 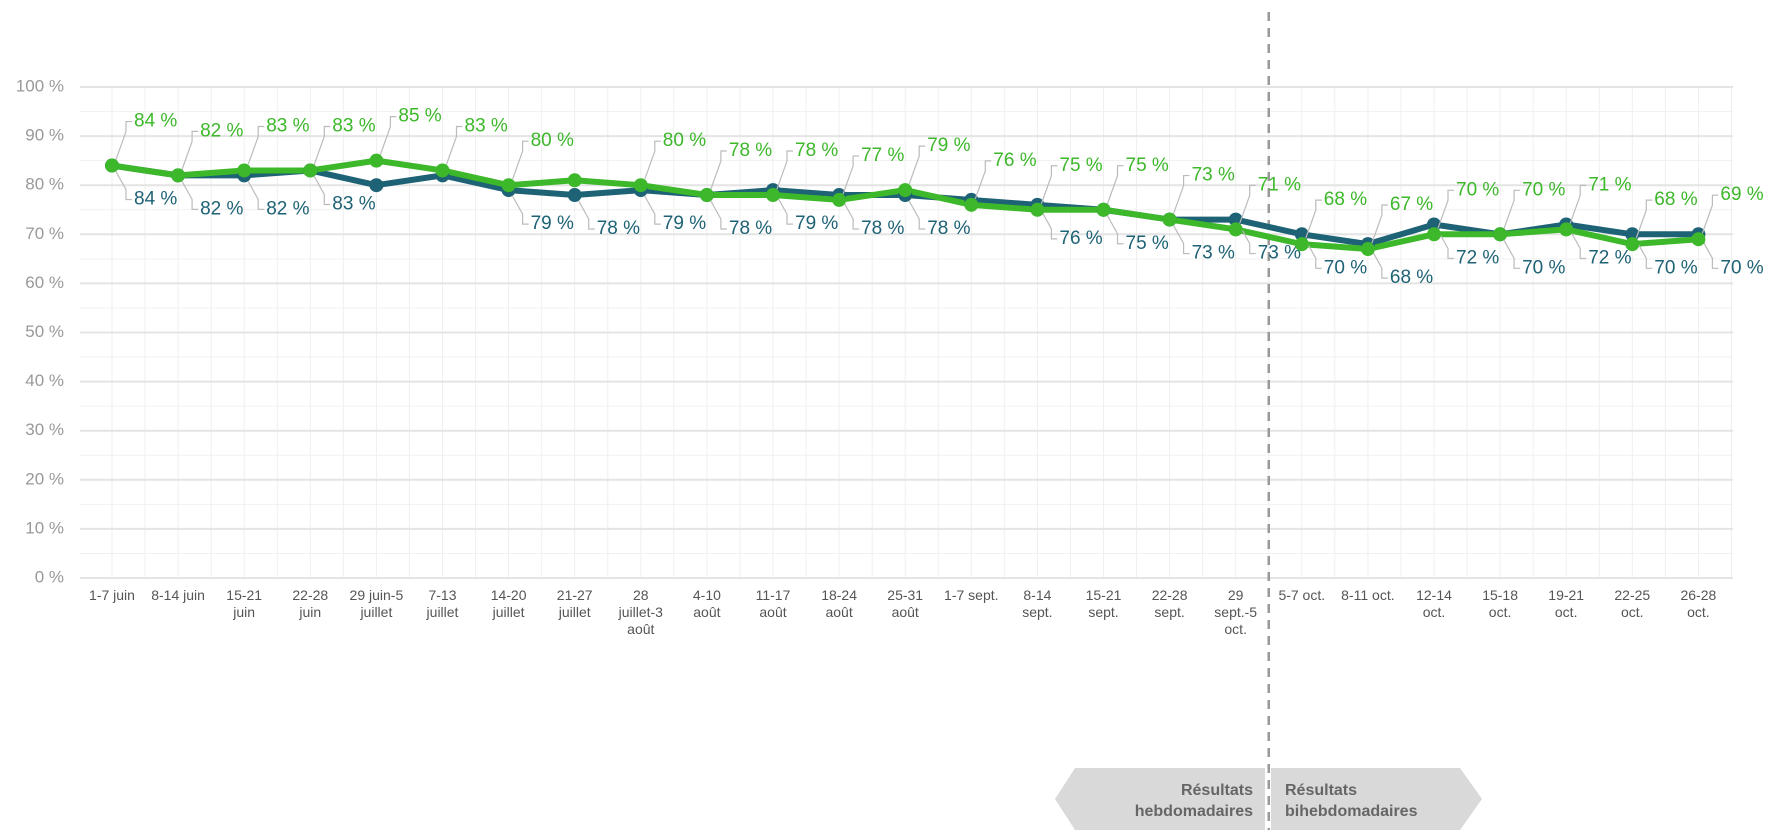 I want to click on y-tick-label: 40 %, so click(x=44, y=380).